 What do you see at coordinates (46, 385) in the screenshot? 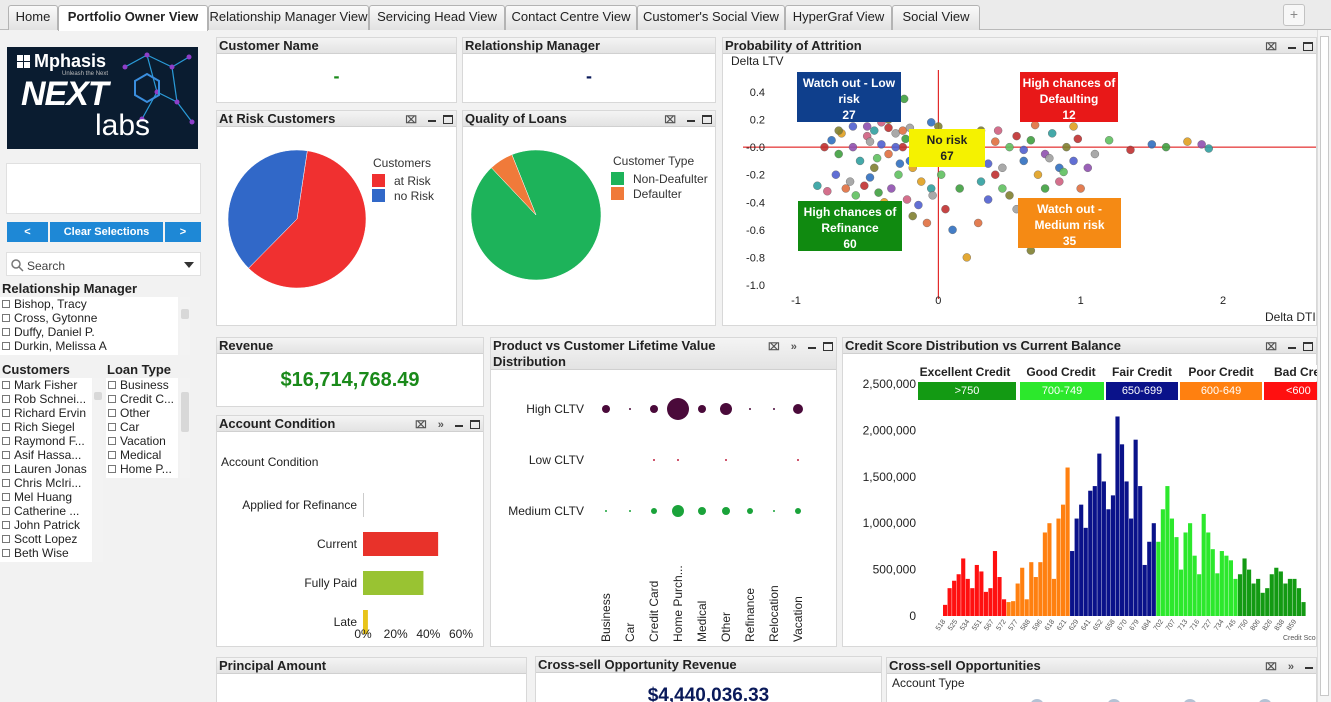
I see `list-item: Mark Fisher` at bounding box center [46, 385].